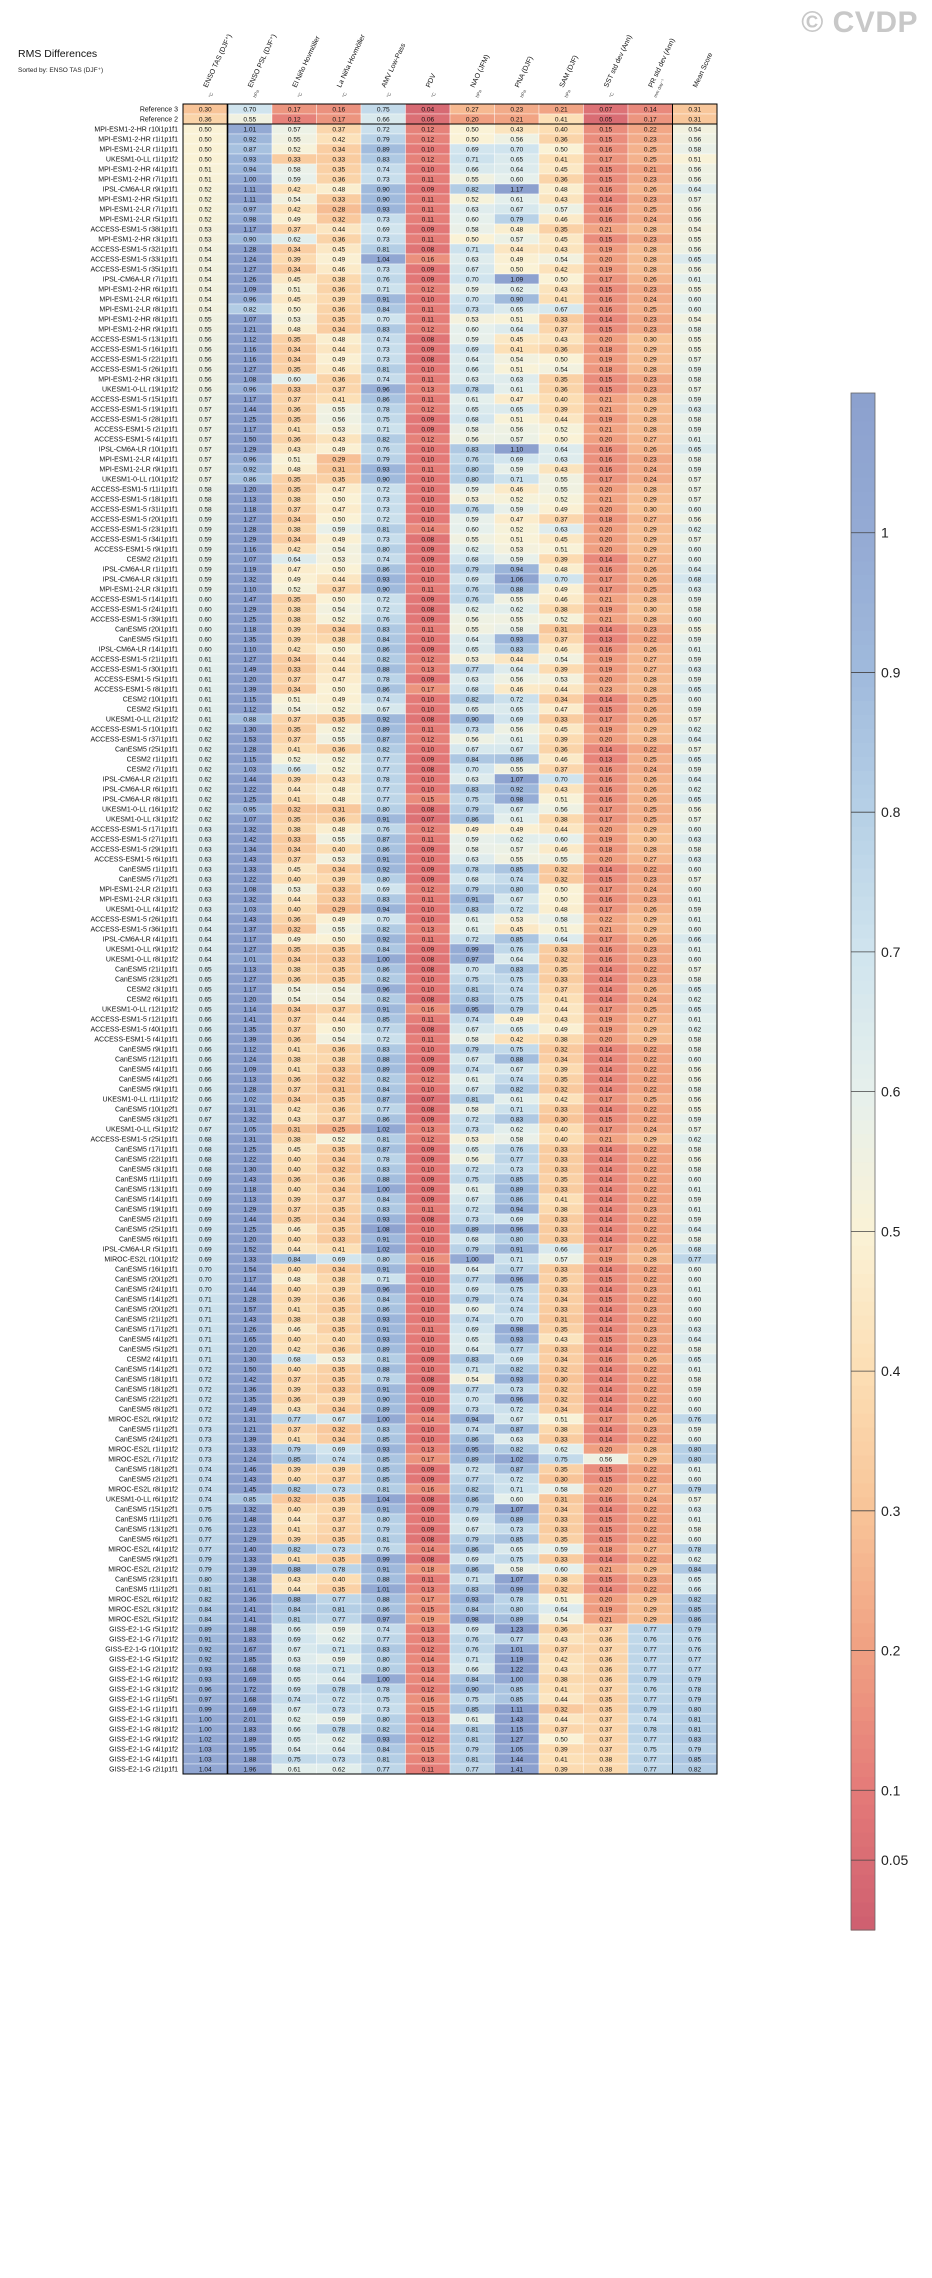 The width and height of the screenshot is (932, 2278). I want to click on row-label: GISS-E2-1-G r7i1p1f2, so click(143, 1640).